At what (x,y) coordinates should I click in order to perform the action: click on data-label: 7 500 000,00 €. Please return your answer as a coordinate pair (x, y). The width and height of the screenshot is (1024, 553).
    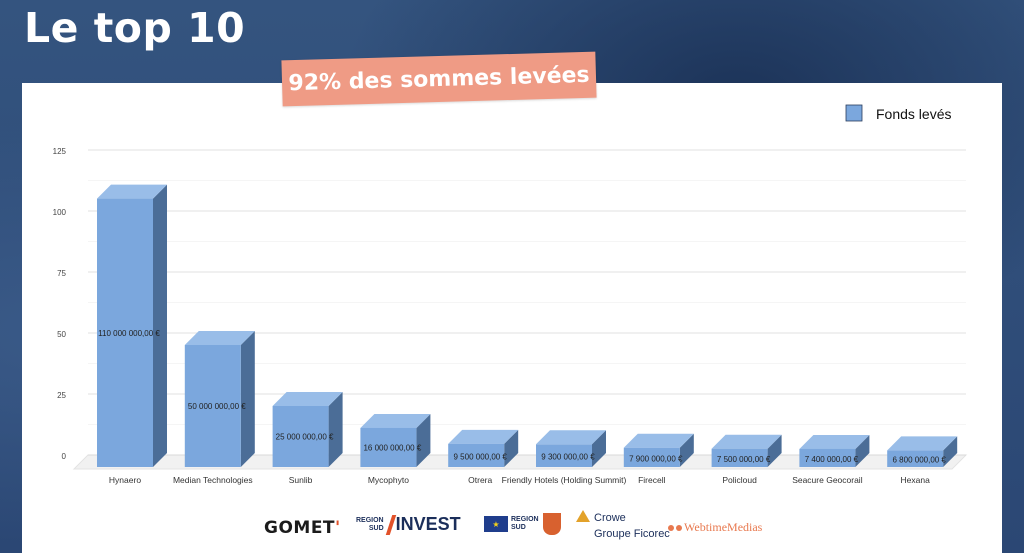
    Looking at the image, I should click on (744, 459).